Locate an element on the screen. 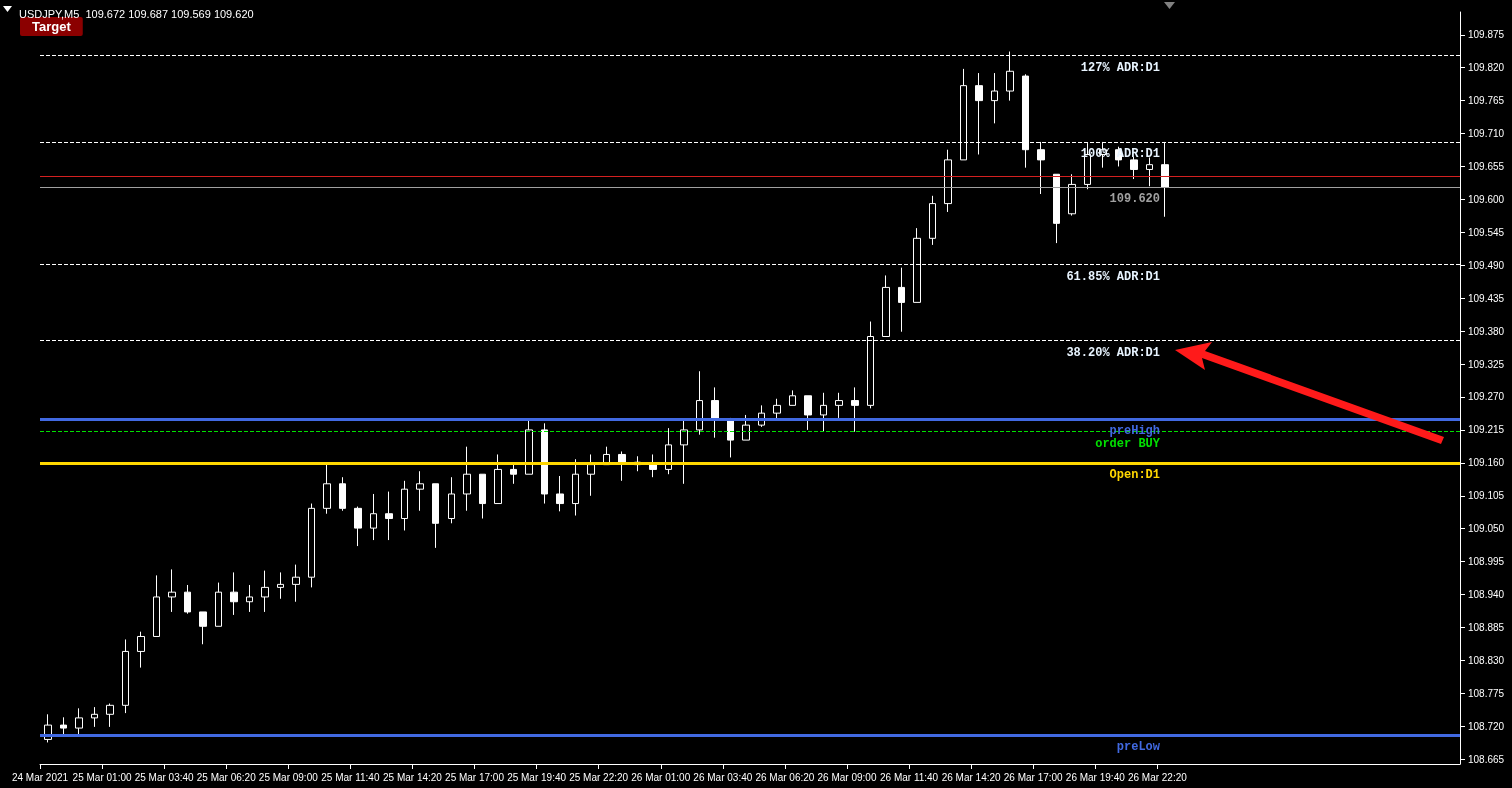 This screenshot has width=1512, height=788. ref-line-label: order BUY is located at coordinates (1128, 443).